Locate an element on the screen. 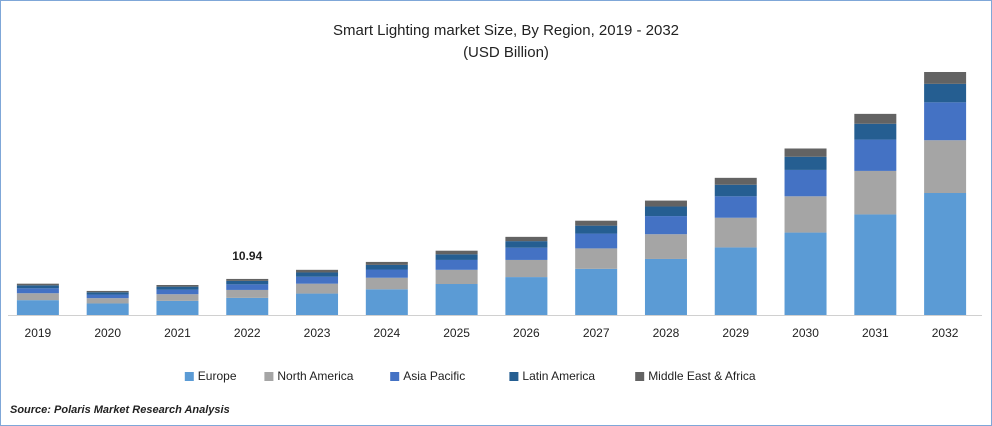  source: Source: Polaris Market Research Analysis is located at coordinates (120, 410).